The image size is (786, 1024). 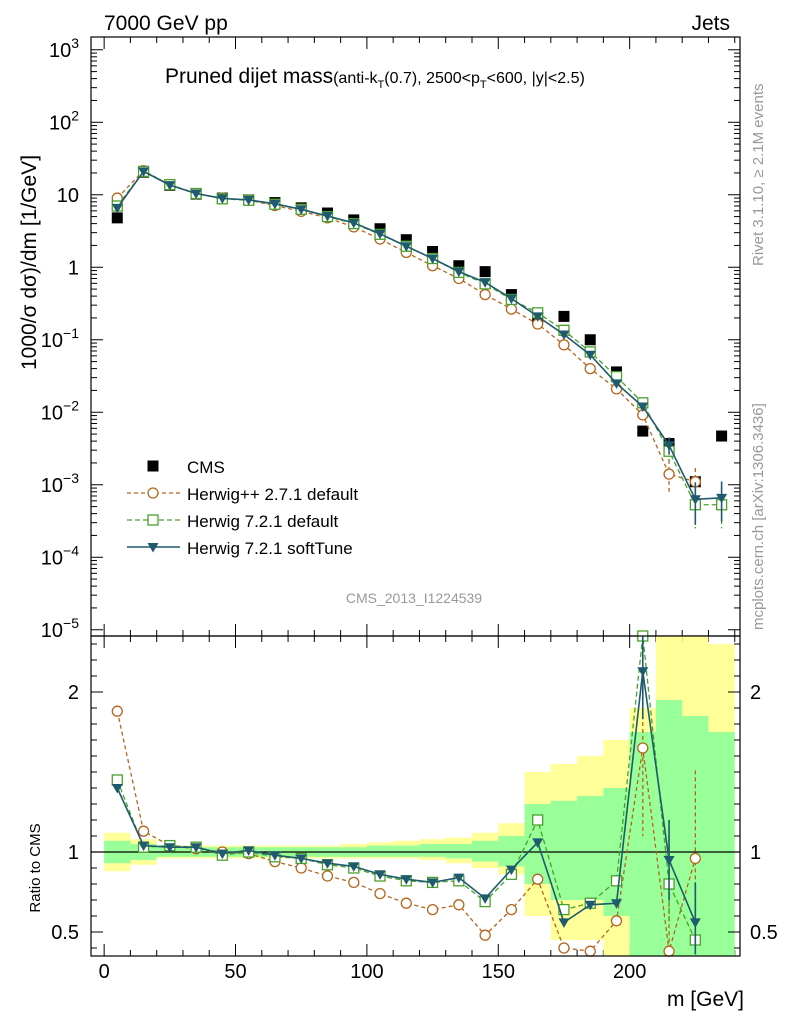 What do you see at coordinates (75, 43) in the screenshot?
I see `y-tick-exp: 3` at bounding box center [75, 43].